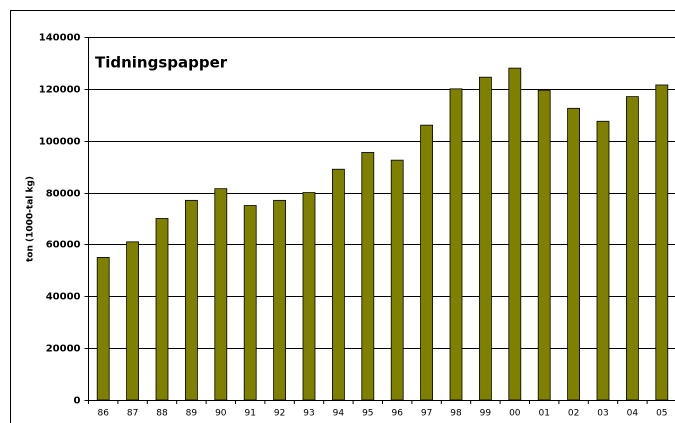 This screenshot has width=675, height=423. What do you see at coordinates (249, 414) in the screenshot?
I see `x-tick-label: 91` at bounding box center [249, 414].